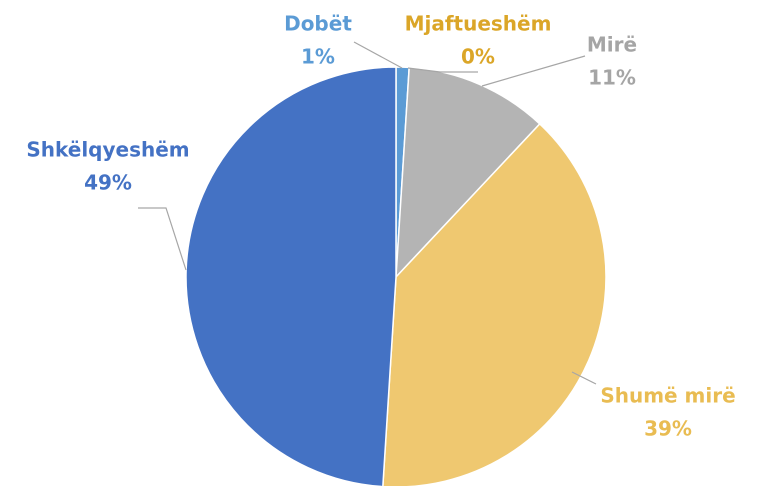 This screenshot has width=763, height=486. I want to click on slice-label: Shkëlqyeshëm, so click(107, 150).